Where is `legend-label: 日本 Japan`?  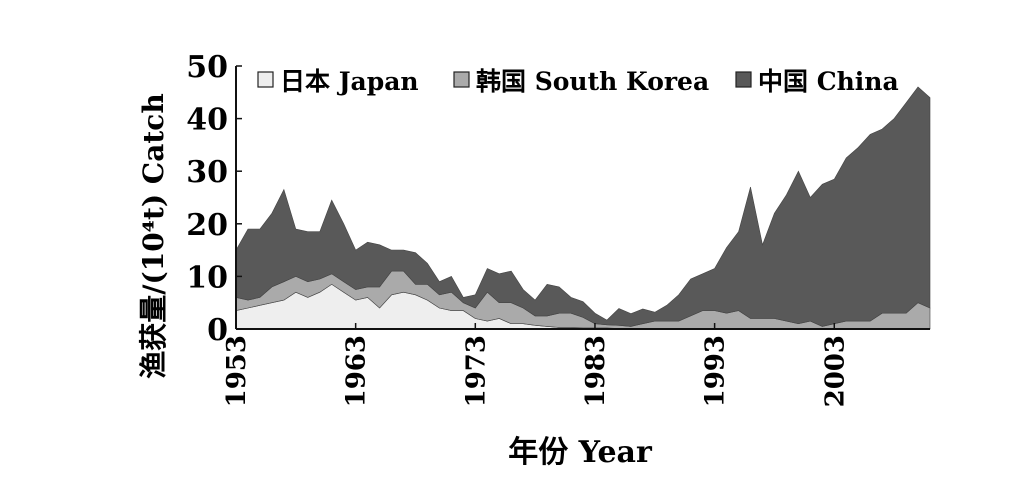
legend-label: 日本 Japan is located at coordinates (349, 81).